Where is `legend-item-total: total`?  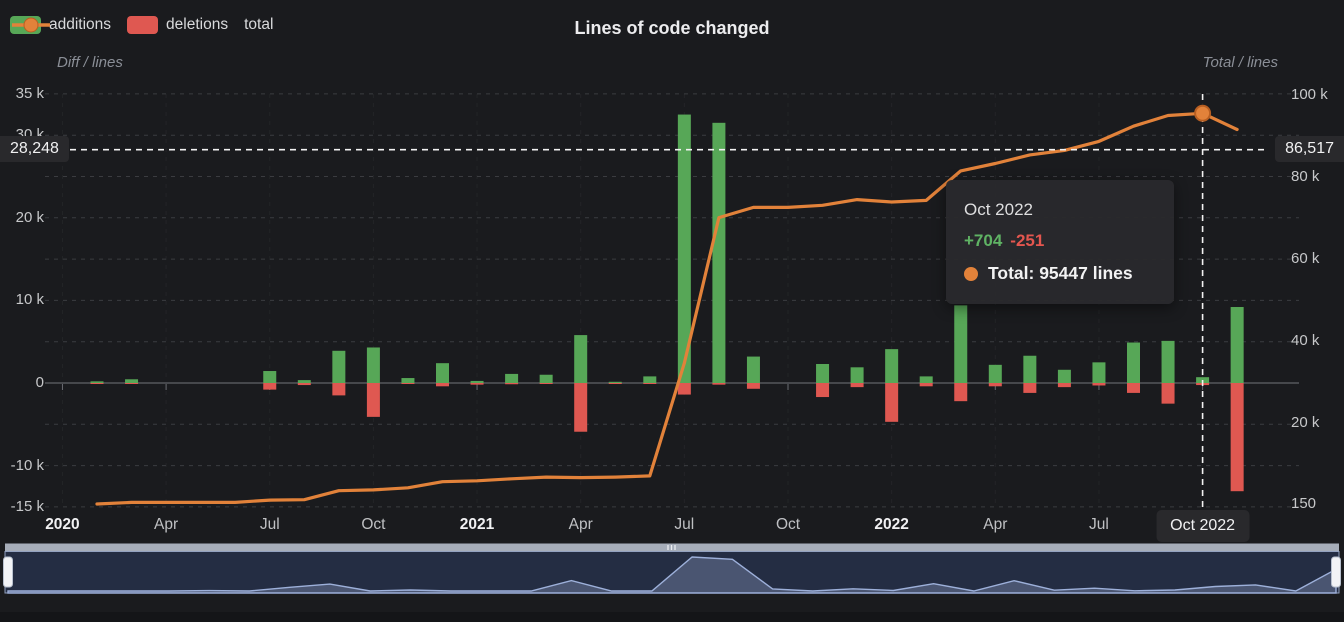
legend-item-total: total is located at coordinates (143, 25).